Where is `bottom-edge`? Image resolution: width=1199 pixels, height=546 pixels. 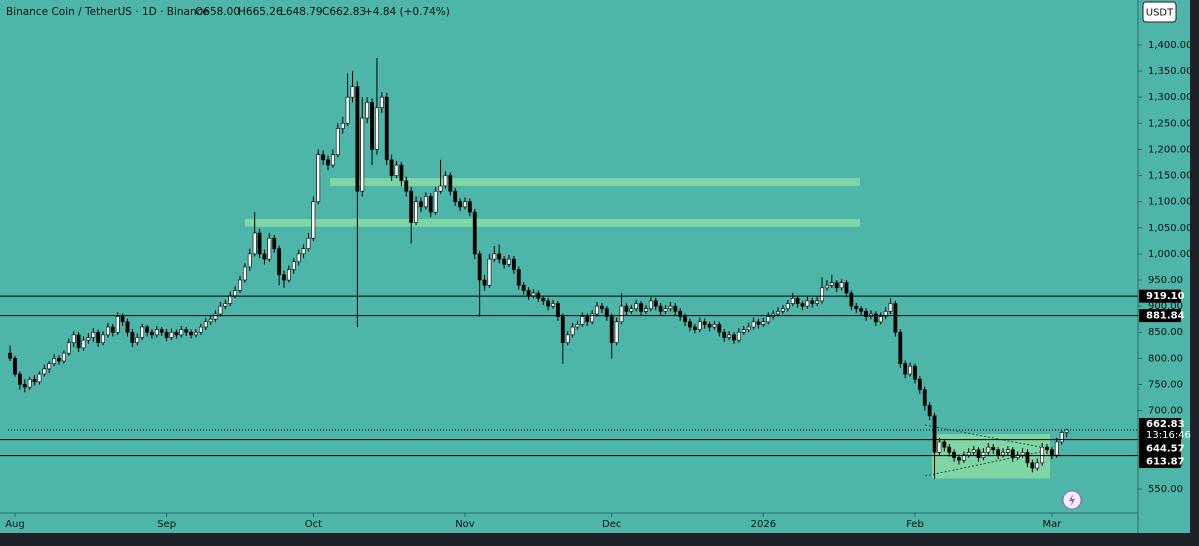 bottom-edge is located at coordinates (599, 539).